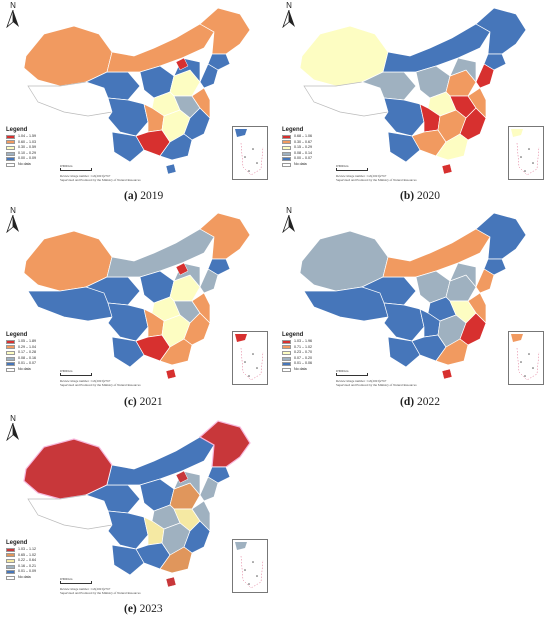 The height and width of the screenshot is (621, 550). What do you see at coordinates (413, 91) in the screenshot?
I see `china-map-2020` at bounding box center [413, 91].